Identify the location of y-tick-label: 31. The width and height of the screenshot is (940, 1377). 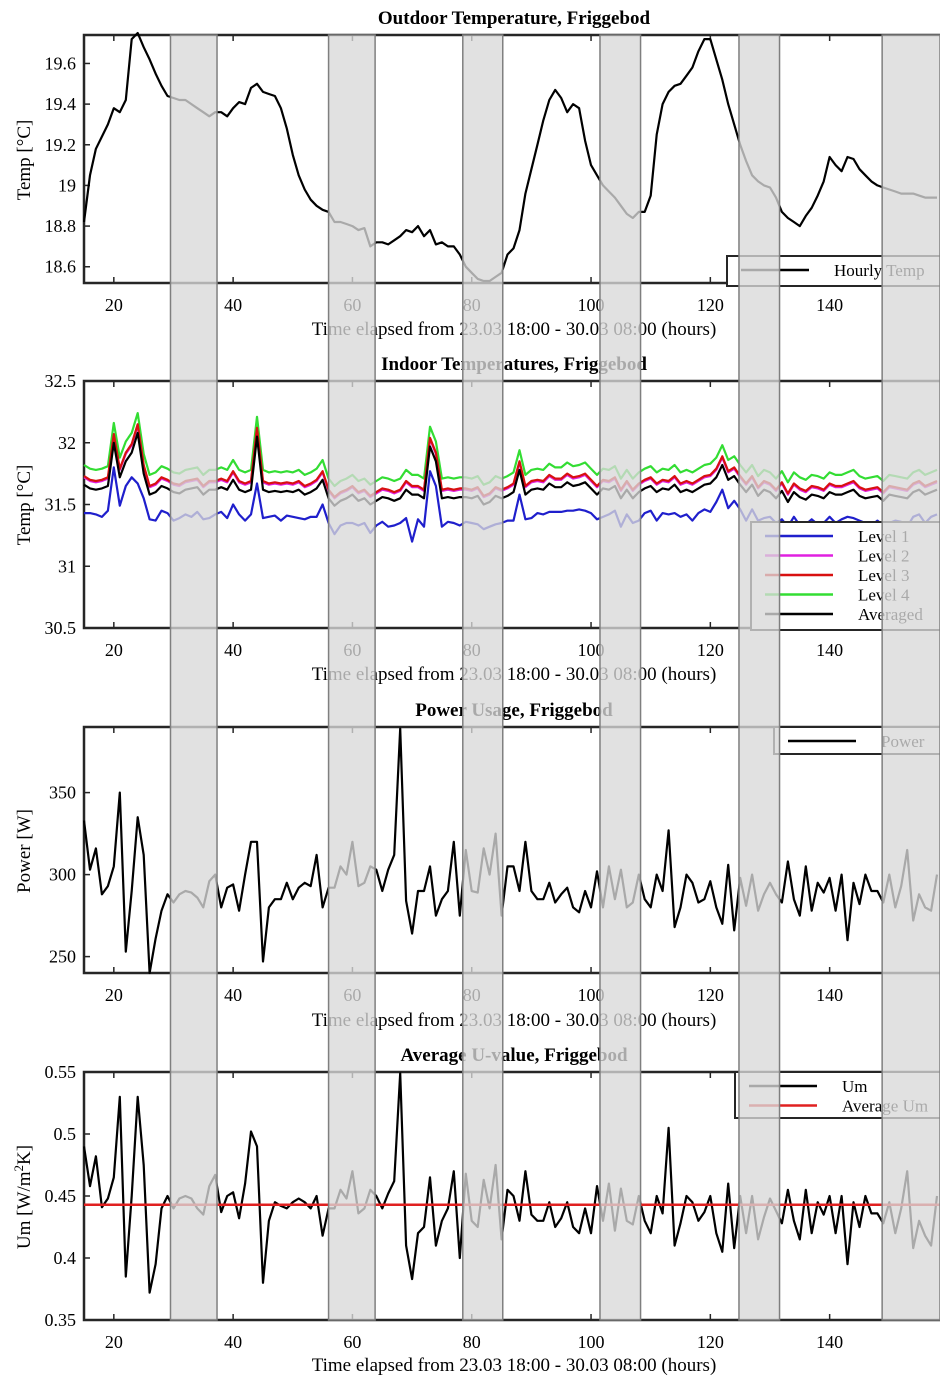
(67, 566).